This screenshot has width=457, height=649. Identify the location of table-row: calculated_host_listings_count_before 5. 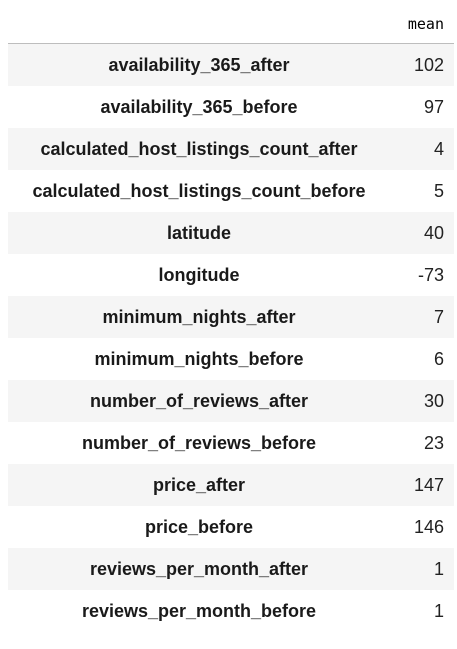
(231, 191).